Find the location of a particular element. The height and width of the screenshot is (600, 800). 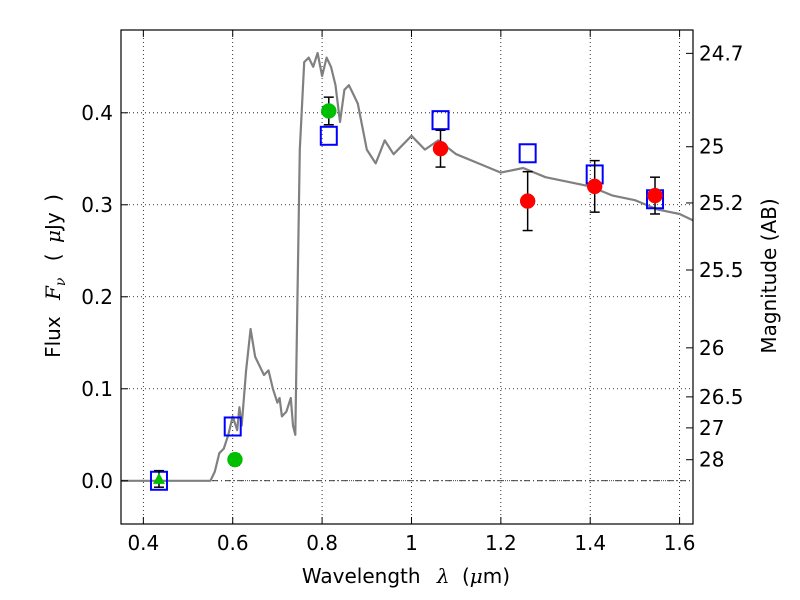

x-tick-label: 1.6 is located at coordinates (680, 543).